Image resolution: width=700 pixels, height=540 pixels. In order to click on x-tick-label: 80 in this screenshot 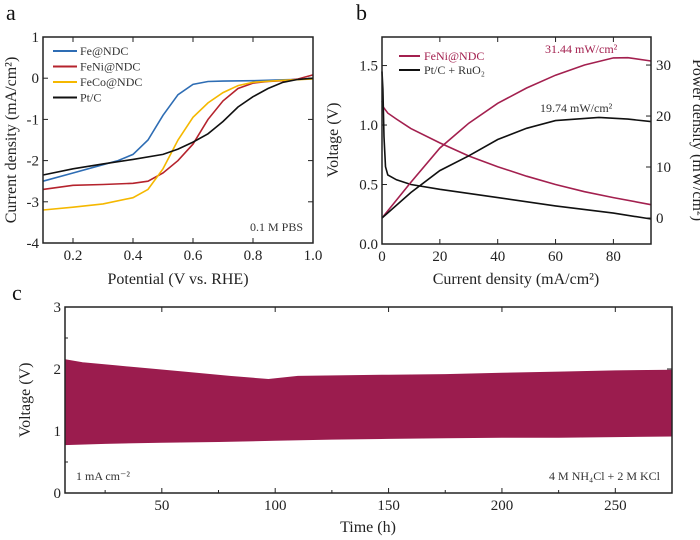, I will do `click(613, 257)`.